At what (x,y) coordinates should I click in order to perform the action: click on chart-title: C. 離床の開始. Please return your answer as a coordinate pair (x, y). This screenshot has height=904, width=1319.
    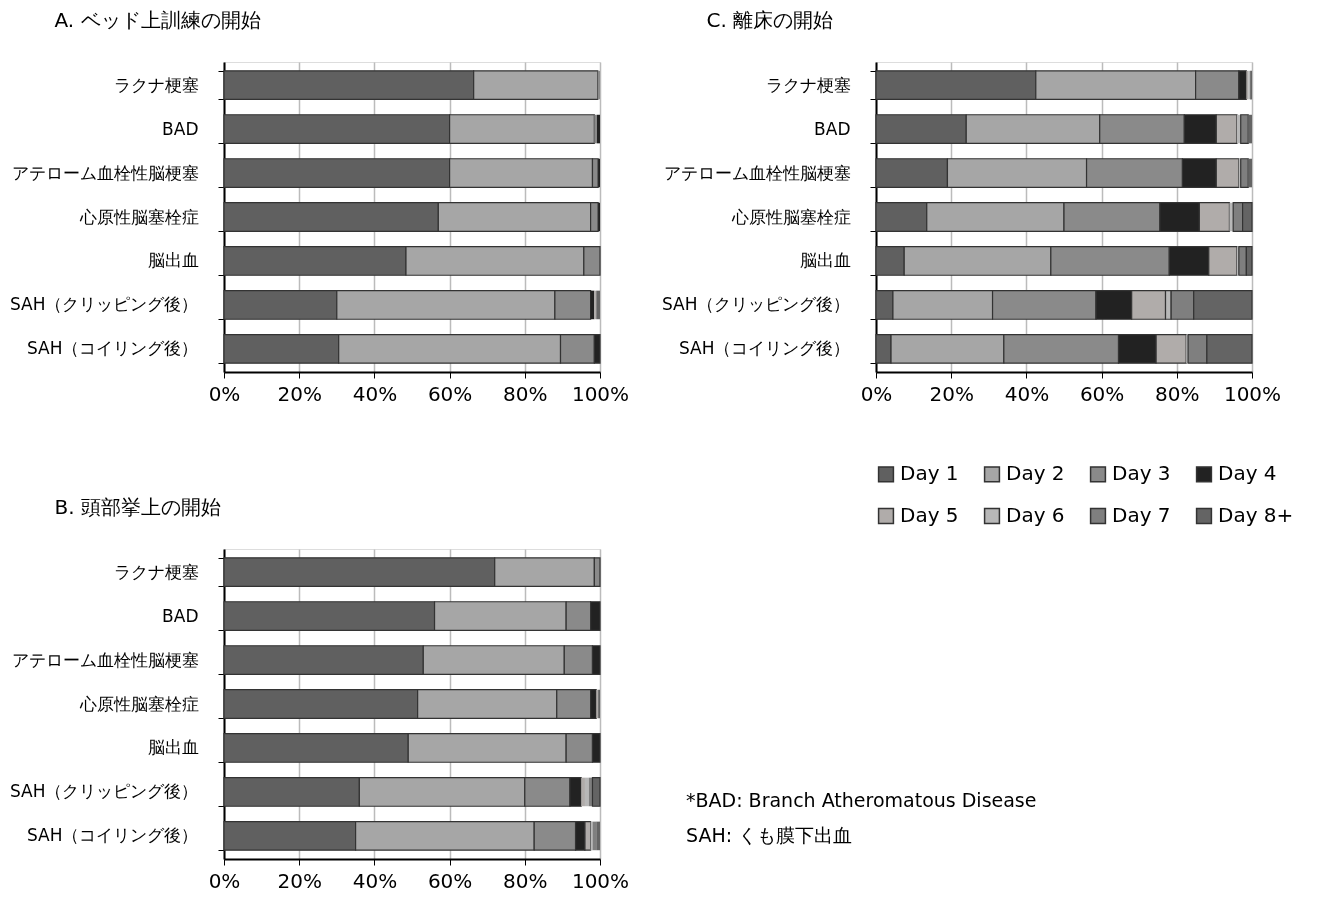
    Looking at the image, I should click on (770, 20).